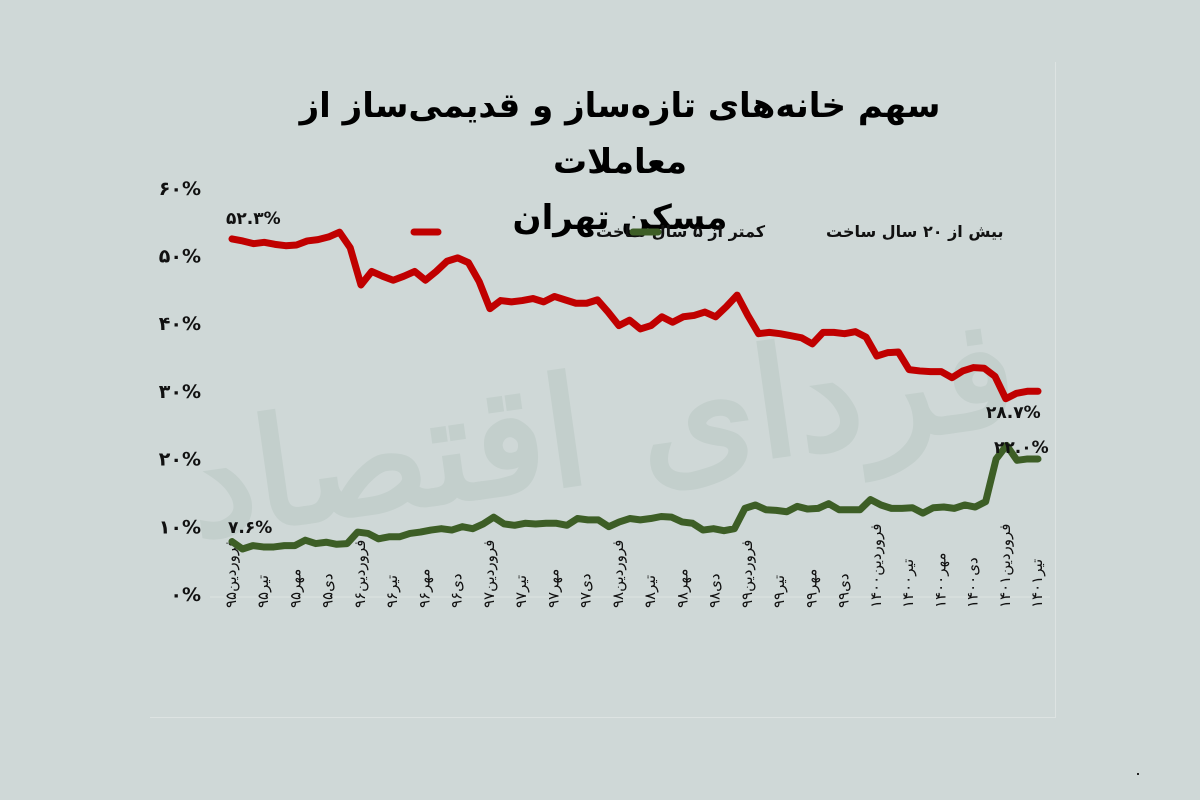  What do you see at coordinates (876, 566) in the screenshot?
I see `x-tick-label: فروردین۱۴۰۰` at bounding box center [876, 566].